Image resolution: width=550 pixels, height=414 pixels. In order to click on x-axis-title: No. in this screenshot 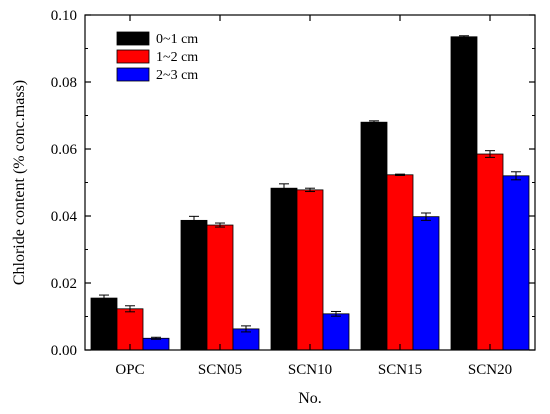, I will do `click(310, 398)`.